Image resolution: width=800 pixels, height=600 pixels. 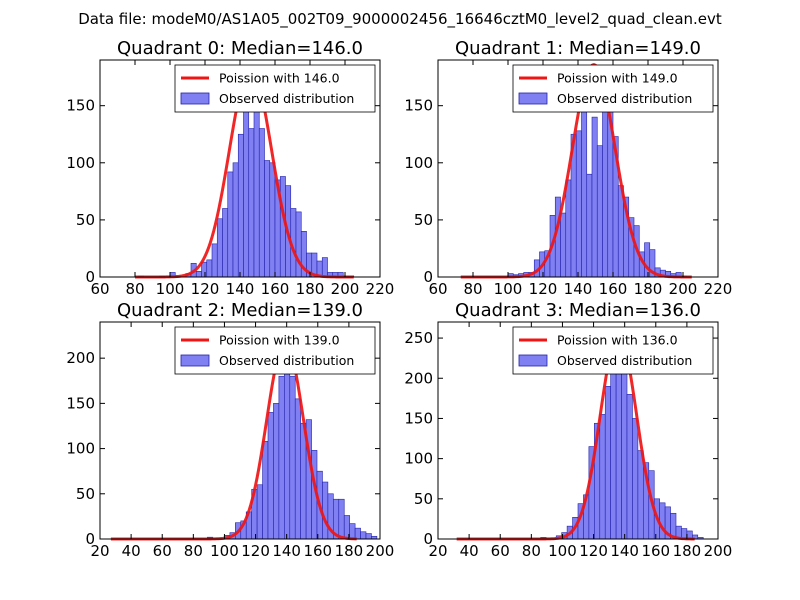 I want to click on subplot-title: Quadrant 2: Median=139.0, so click(x=240, y=310).